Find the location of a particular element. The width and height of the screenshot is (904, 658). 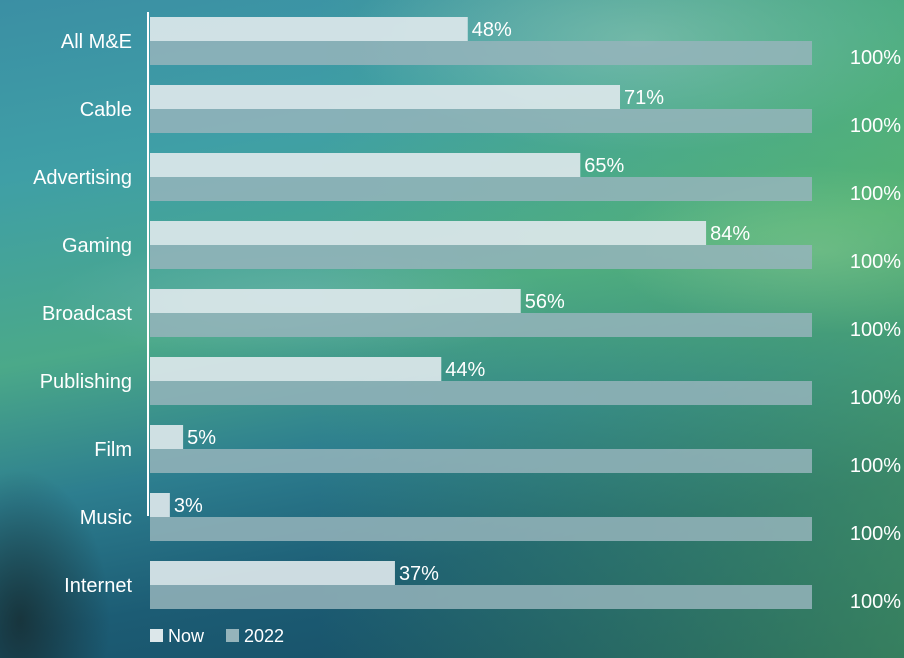

category-label: Broadcast is located at coordinates (87, 314).